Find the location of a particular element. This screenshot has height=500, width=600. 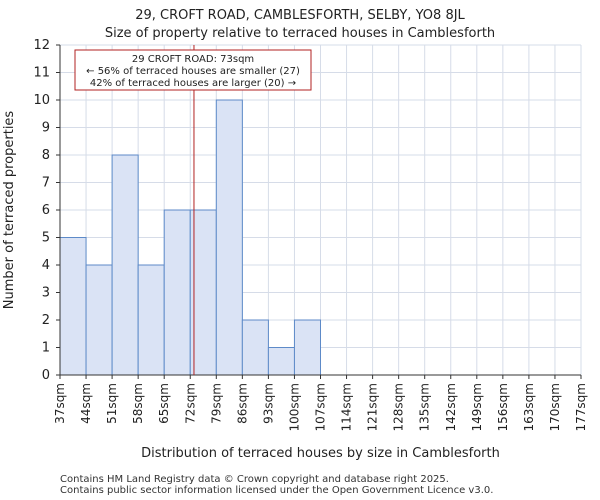

annotation-box is located at coordinates (193, 70).